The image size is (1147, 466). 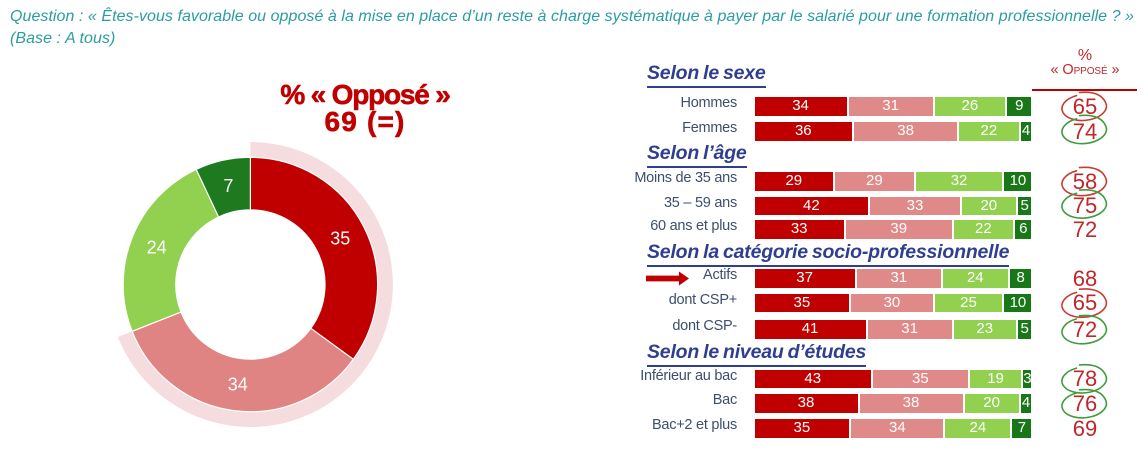 What do you see at coordinates (228, 186) in the screenshot?
I see `svg-text: 7` at bounding box center [228, 186].